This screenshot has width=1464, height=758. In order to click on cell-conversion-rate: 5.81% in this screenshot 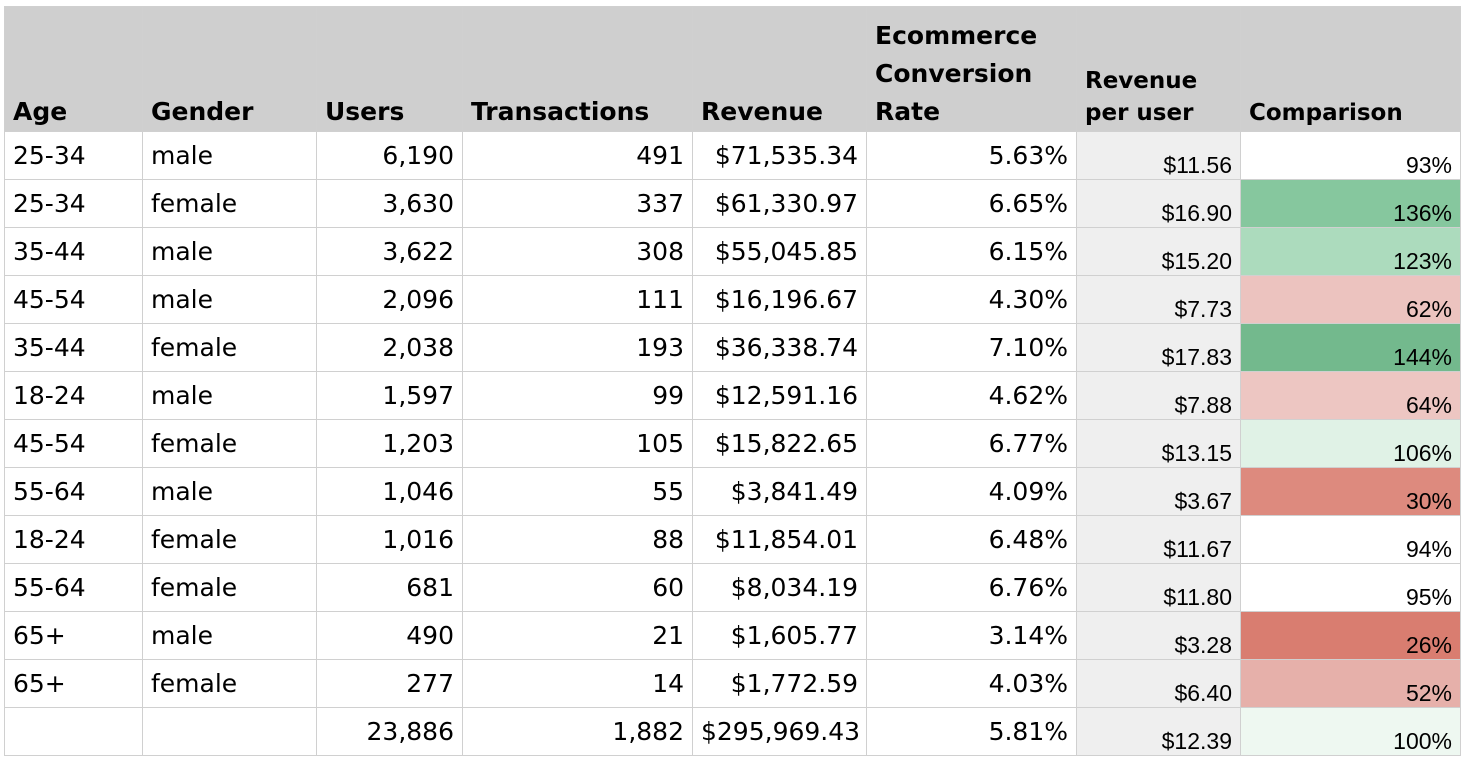, I will do `click(971, 731)`.